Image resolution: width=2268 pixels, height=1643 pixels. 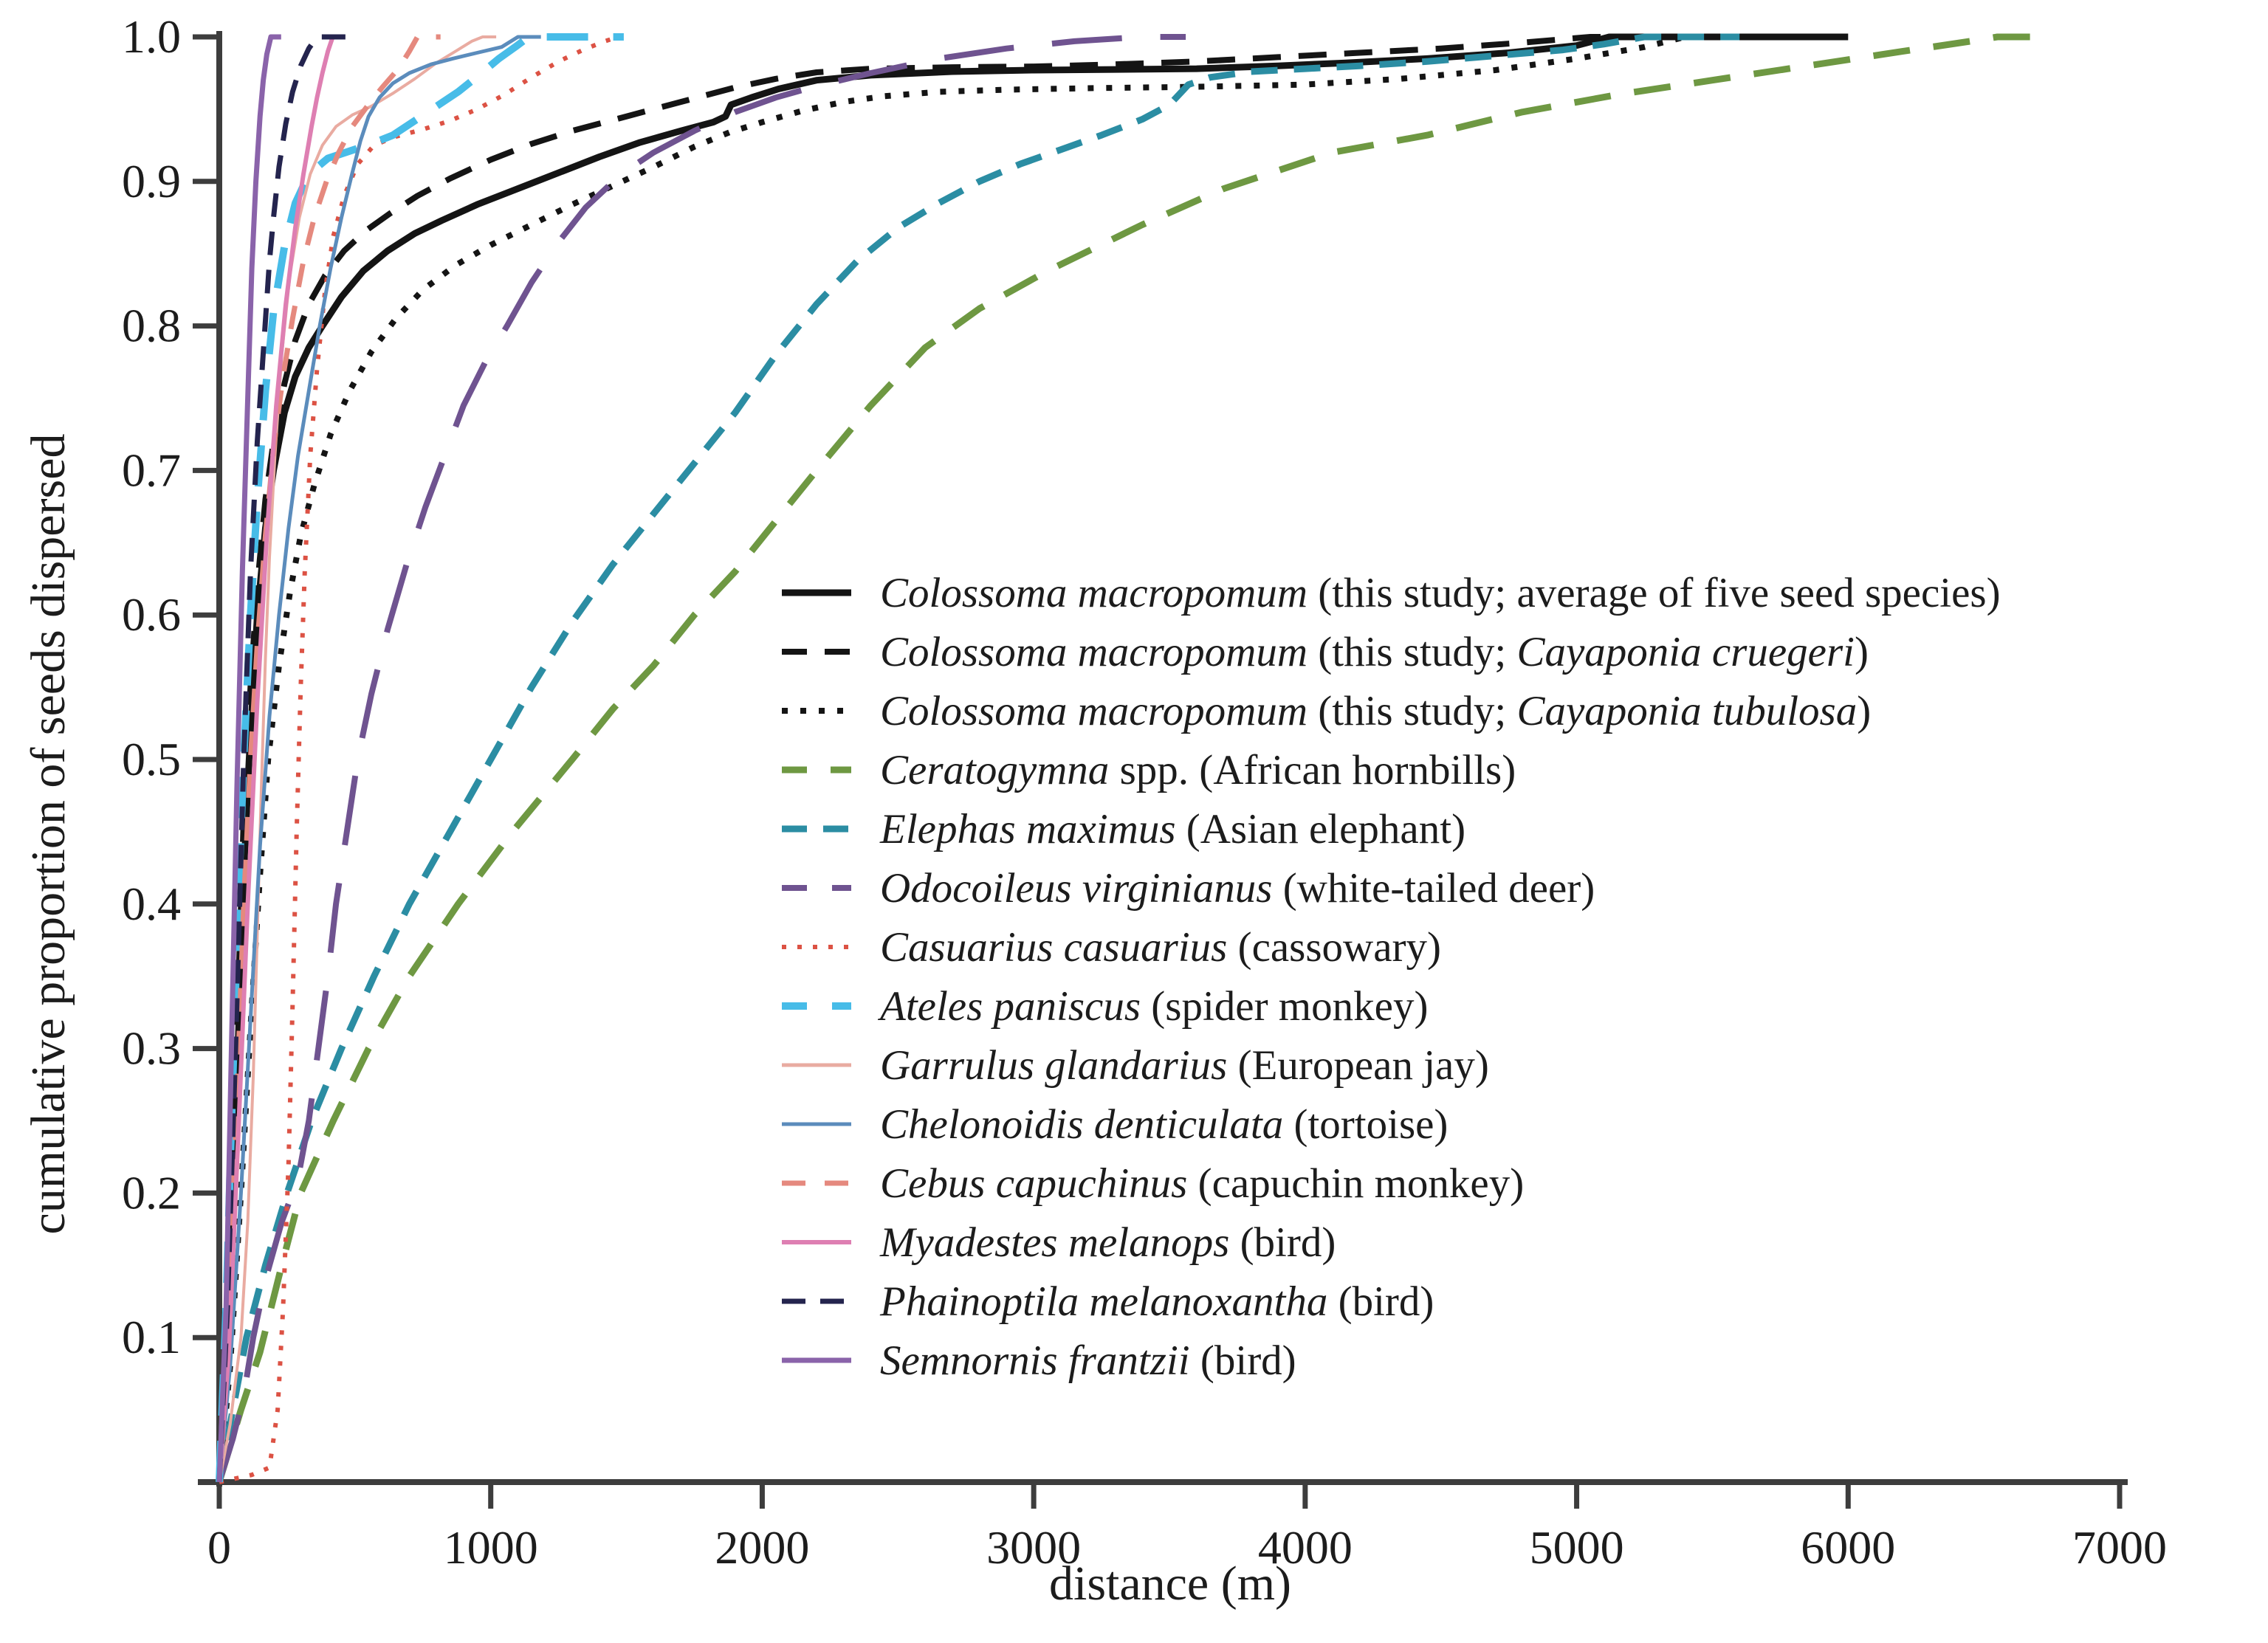 I want to click on legend-swatch-cebus, so click(x=816, y=1183).